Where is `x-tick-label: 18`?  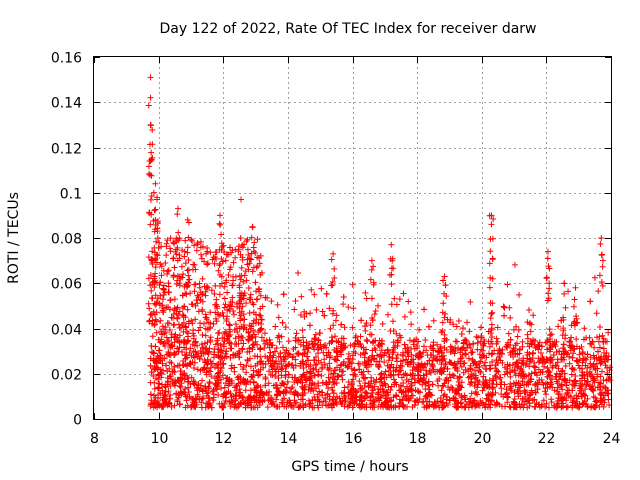
x-tick-label: 18 is located at coordinates (418, 439).